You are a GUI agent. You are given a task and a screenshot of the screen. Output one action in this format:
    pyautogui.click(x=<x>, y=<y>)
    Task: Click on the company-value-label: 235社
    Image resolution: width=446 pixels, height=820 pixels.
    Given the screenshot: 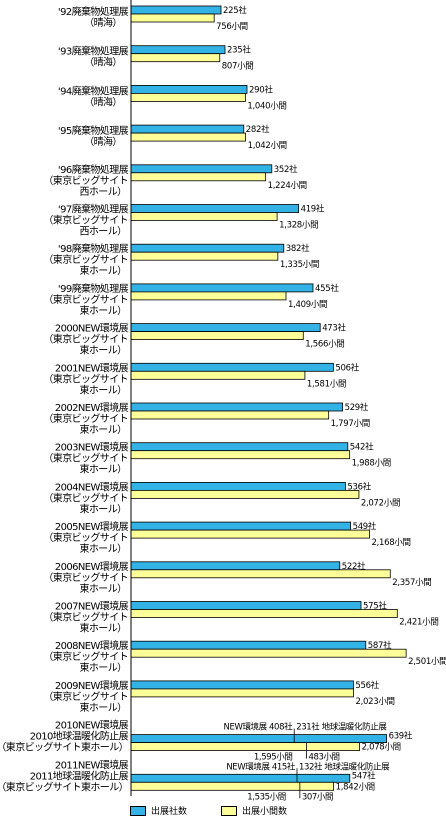 What is the action you would take?
    pyautogui.click(x=239, y=50)
    